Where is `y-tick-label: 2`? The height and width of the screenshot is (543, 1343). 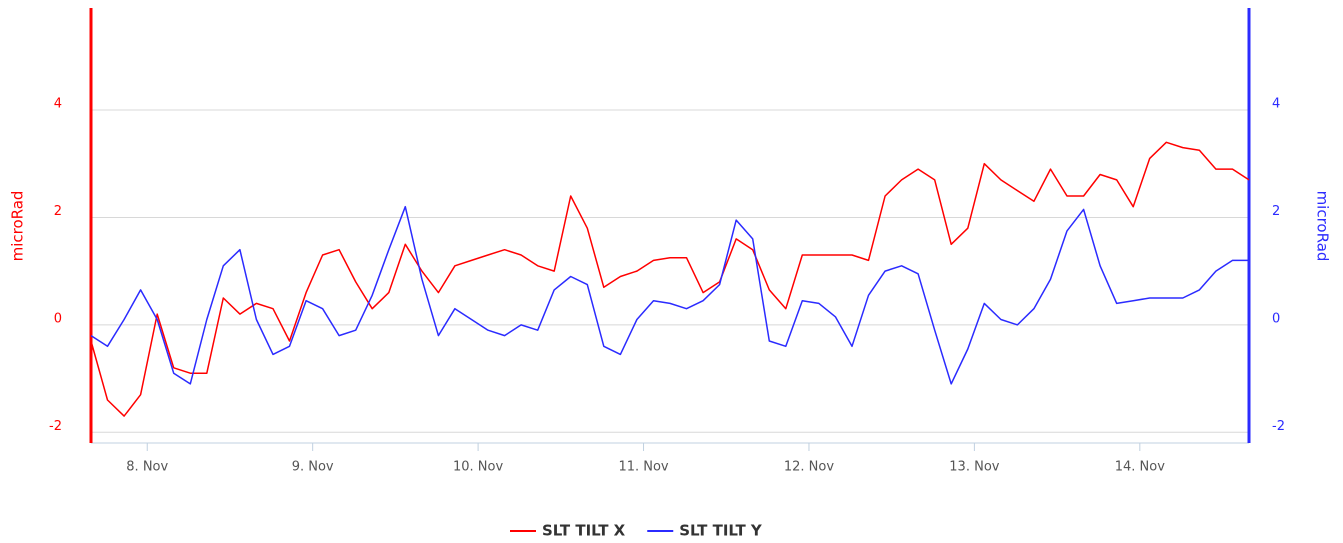
y-tick-label: 2 is located at coordinates (58, 211).